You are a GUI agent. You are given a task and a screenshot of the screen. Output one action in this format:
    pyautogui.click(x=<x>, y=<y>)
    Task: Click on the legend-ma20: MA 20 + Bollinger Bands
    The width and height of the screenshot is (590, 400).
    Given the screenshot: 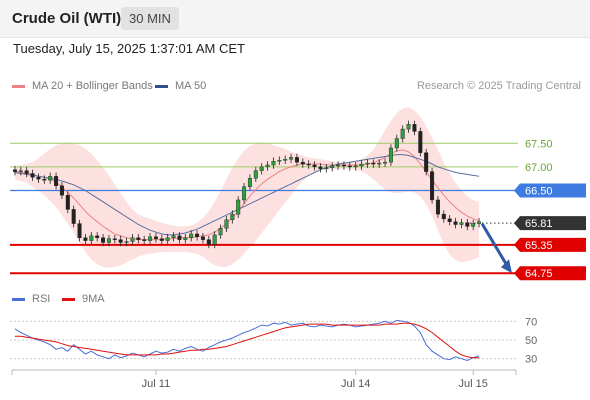 What is the action you would take?
    pyautogui.click(x=82, y=86)
    